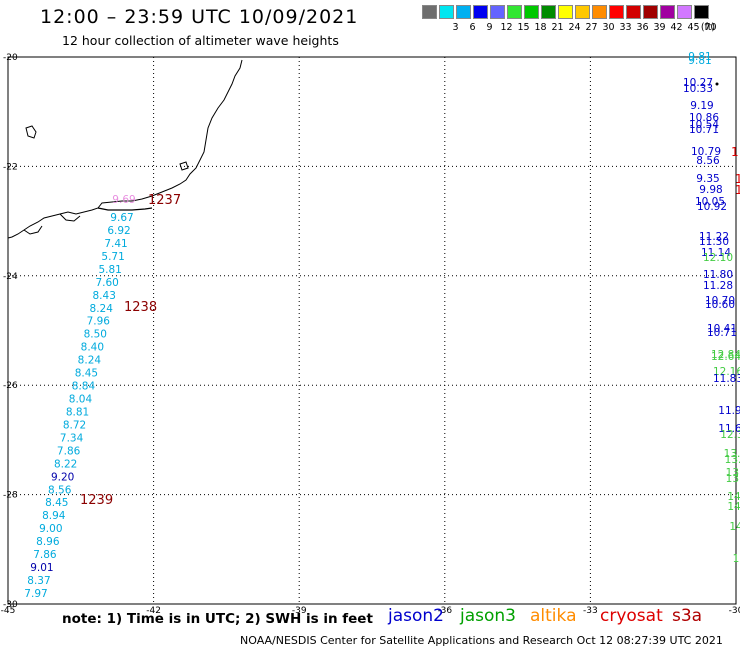 This screenshot has width=740, height=650. I want to click on legend-label: 42, so click(676, 27).